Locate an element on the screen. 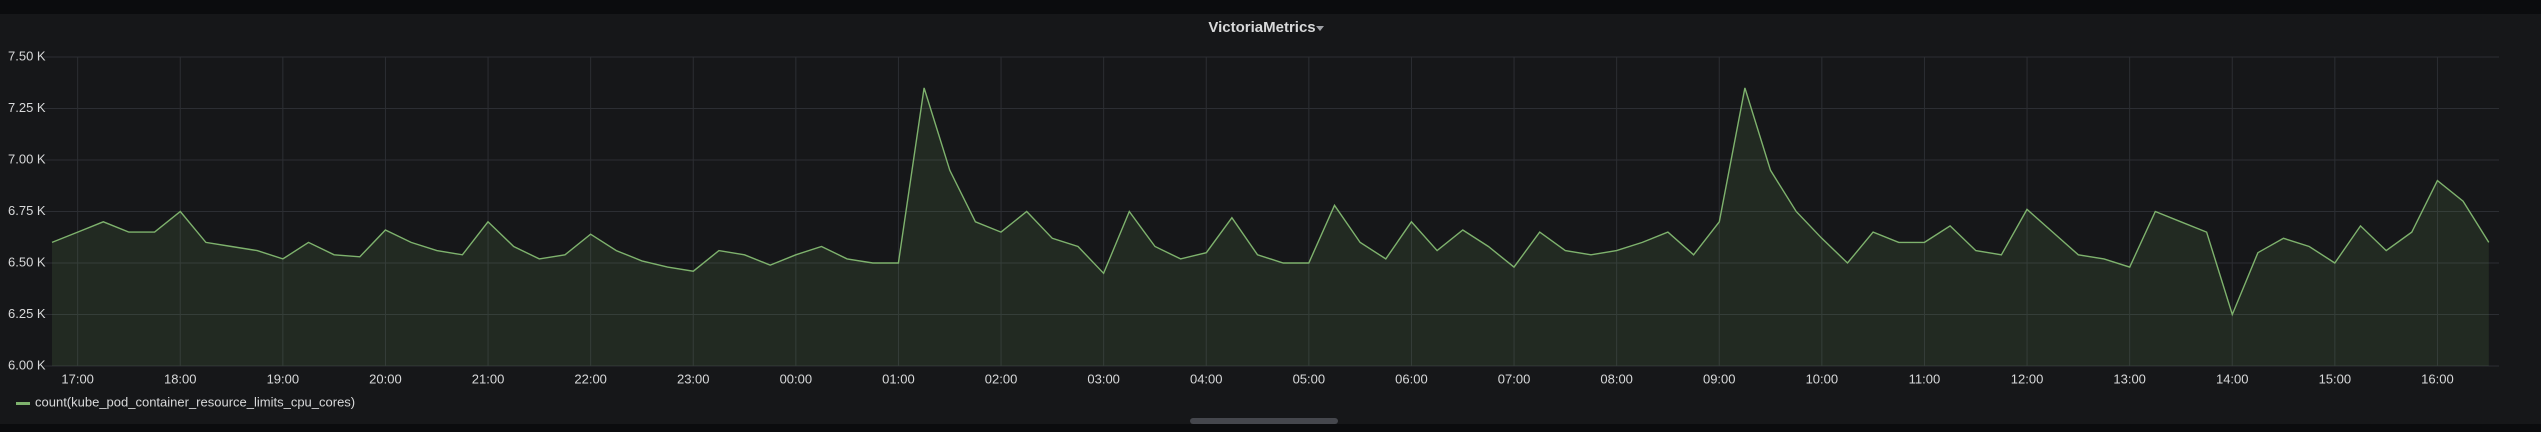  y-tick-label: 6.25 K is located at coordinates (27, 313).